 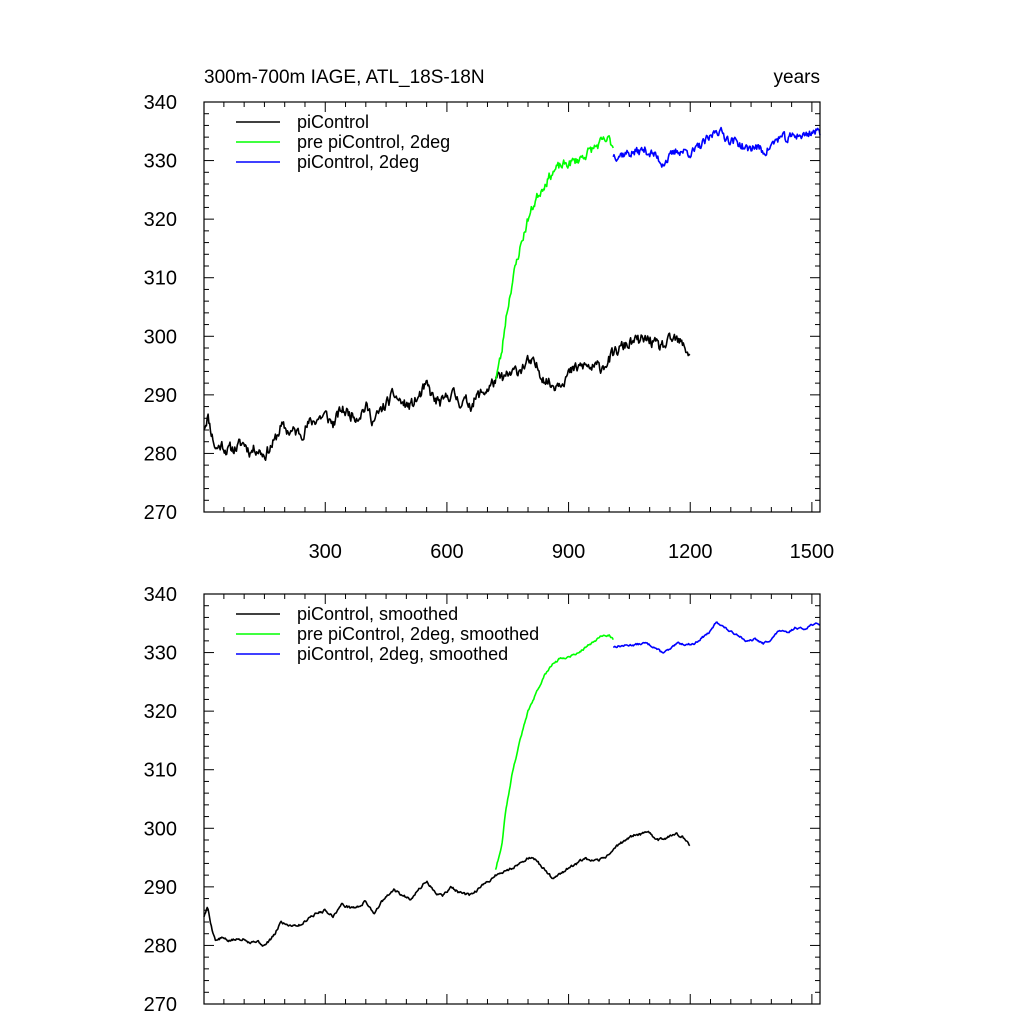 What do you see at coordinates (690, 552) in the screenshot?
I see `x-tick-label: 1200` at bounding box center [690, 552].